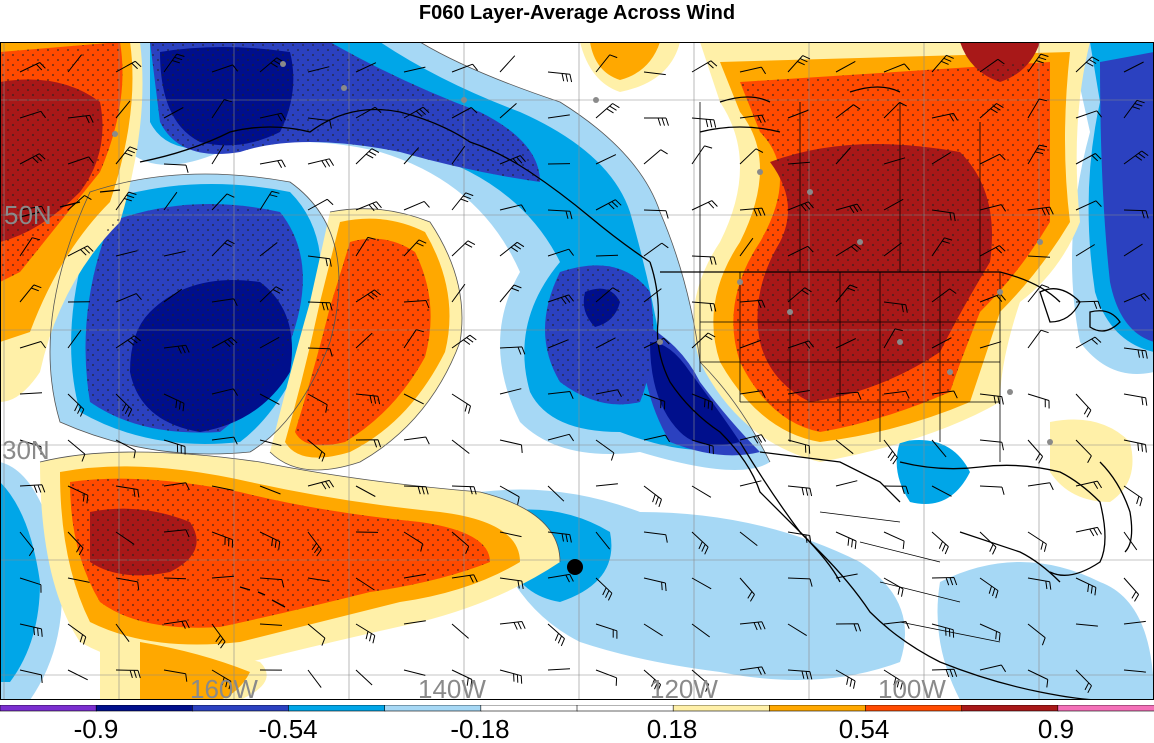 This screenshot has width=1154, height=743. Describe the element at coordinates (96, 728) in the screenshot. I see `colorbar-label: -0.9` at that location.